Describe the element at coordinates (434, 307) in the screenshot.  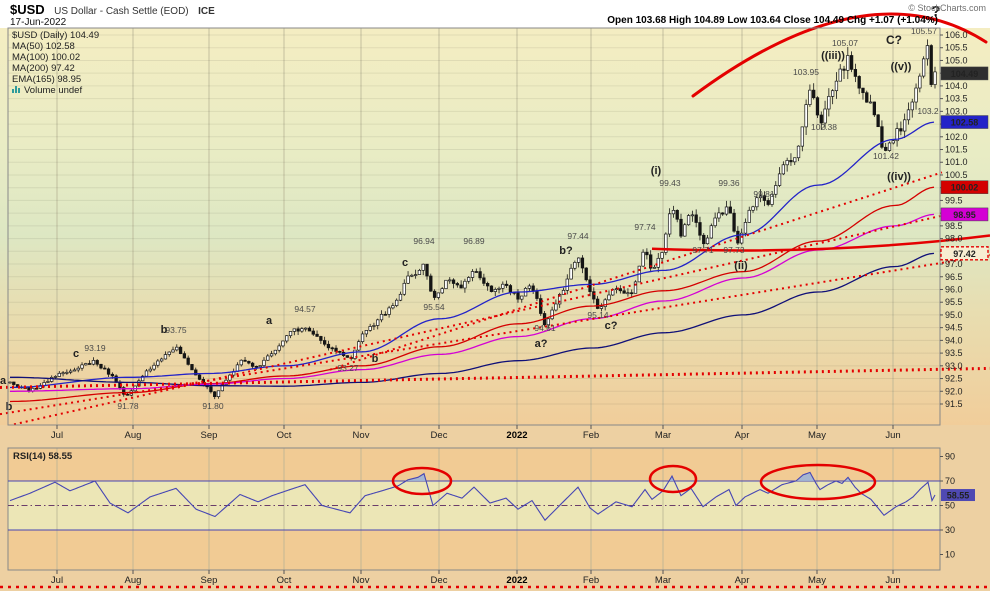
I see `price-annotation: 95.54` at that location.